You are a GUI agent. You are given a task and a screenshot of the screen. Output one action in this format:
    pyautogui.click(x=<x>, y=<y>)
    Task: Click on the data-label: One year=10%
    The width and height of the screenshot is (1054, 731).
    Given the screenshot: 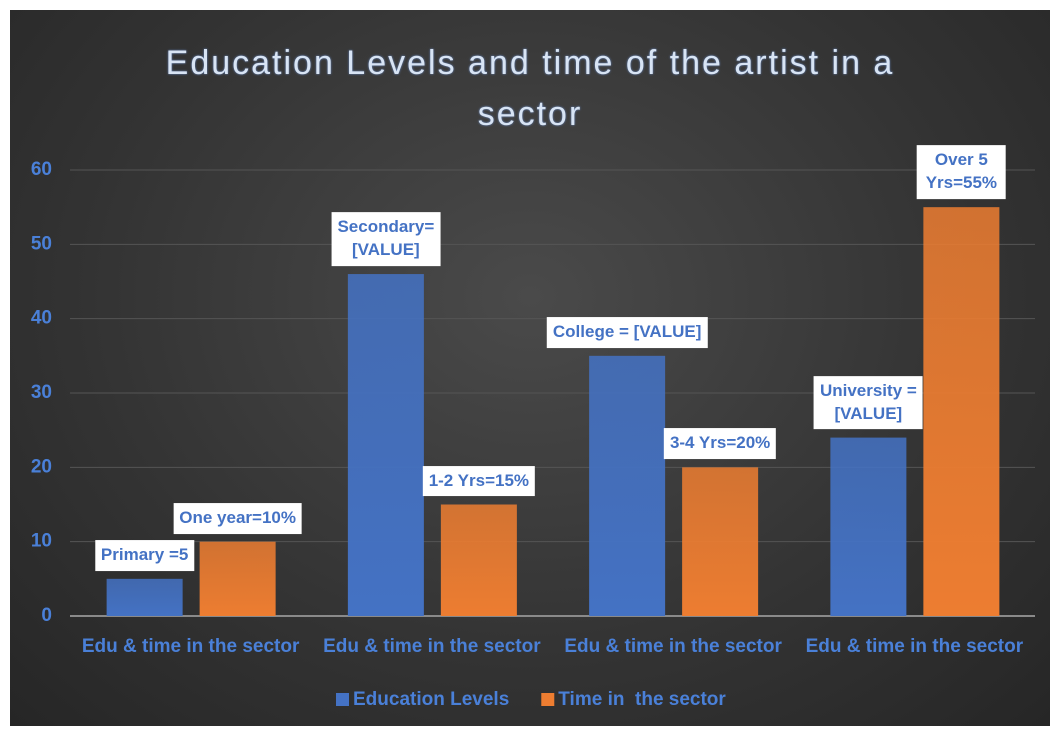 What is the action you would take?
    pyautogui.click(x=237, y=518)
    